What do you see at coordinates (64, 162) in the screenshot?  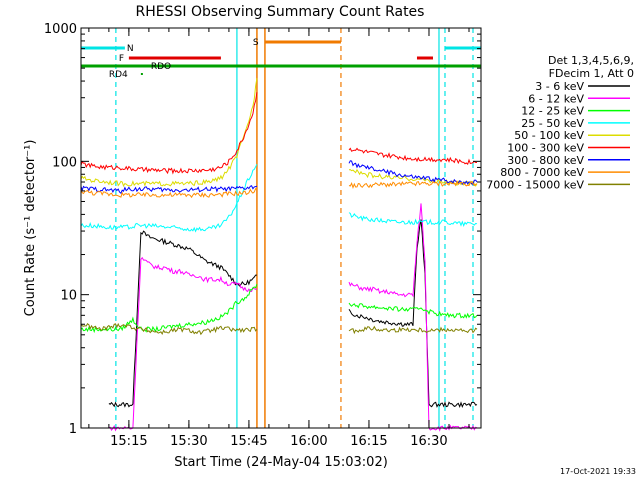 I see `y-tick-label-2: 100` at bounding box center [64, 162].